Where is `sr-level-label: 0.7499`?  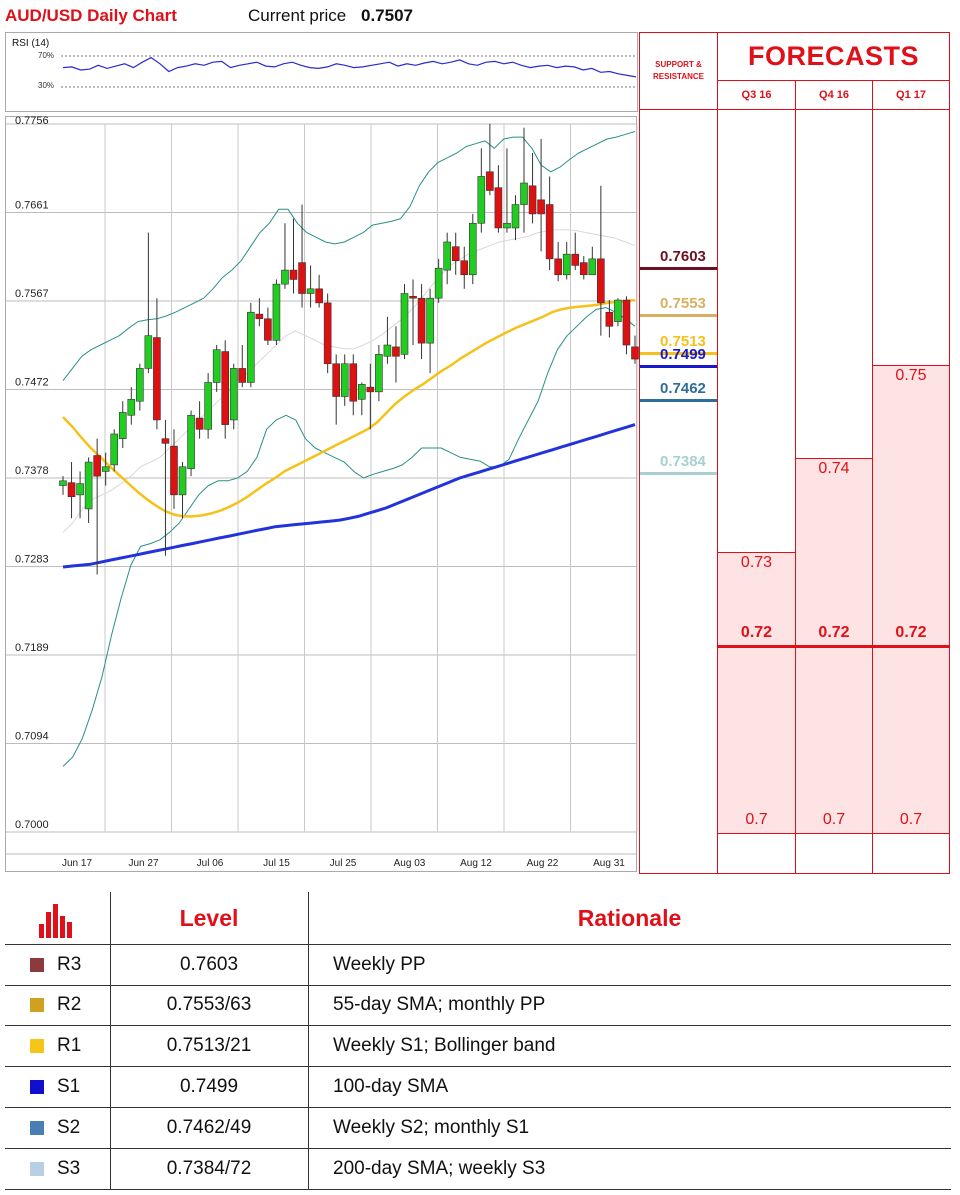 sr-level-label: 0.7499 is located at coordinates (683, 354).